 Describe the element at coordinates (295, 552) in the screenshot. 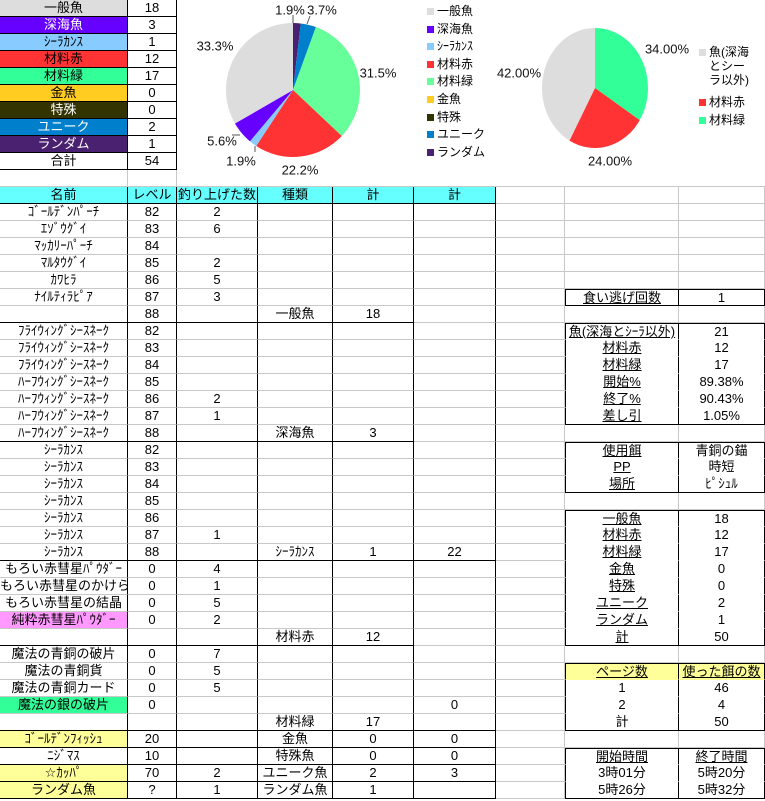

I see `table-row-type: ｼｰﾗｶﾝｽ` at that location.